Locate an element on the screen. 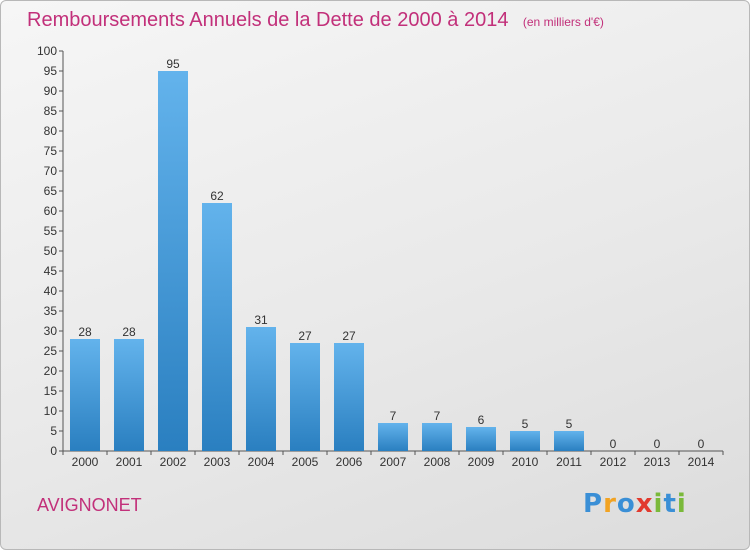 The width and height of the screenshot is (750, 550). data-label: 31 is located at coordinates (261, 320).